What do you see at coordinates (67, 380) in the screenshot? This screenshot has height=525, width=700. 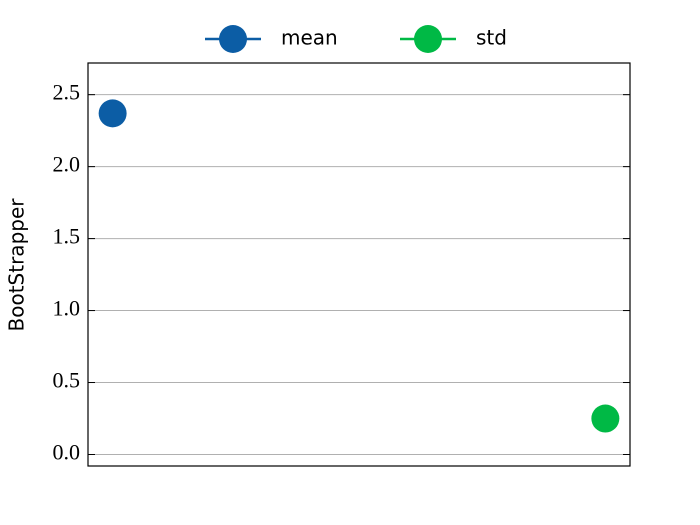 I see `y-tick-label: 0.5` at bounding box center [67, 380].